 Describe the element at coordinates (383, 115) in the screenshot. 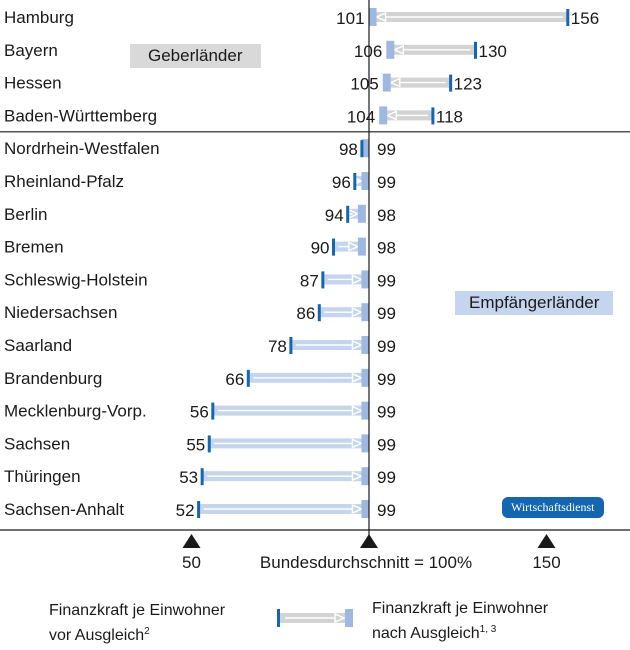

I see `after-marker-baden-württemberg` at that location.